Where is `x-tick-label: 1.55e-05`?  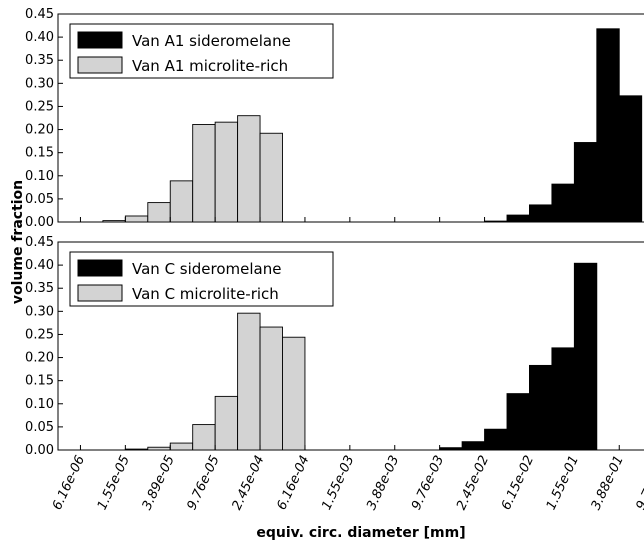 x-tick-label: 1.55e-05 is located at coordinates (114, 482).